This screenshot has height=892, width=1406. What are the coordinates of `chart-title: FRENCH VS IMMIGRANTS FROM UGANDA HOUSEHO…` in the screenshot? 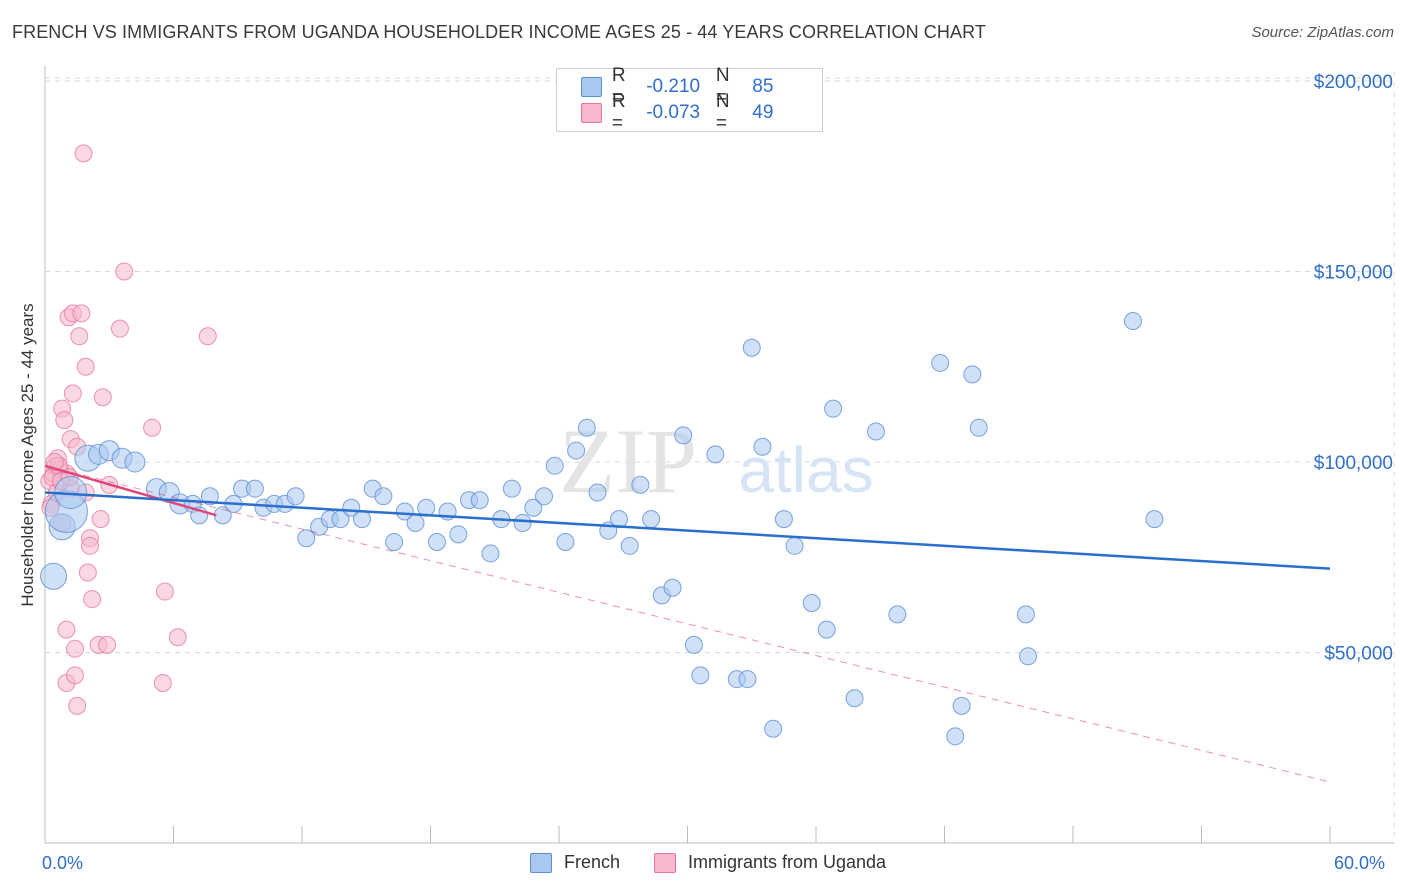 It's located at (499, 32).